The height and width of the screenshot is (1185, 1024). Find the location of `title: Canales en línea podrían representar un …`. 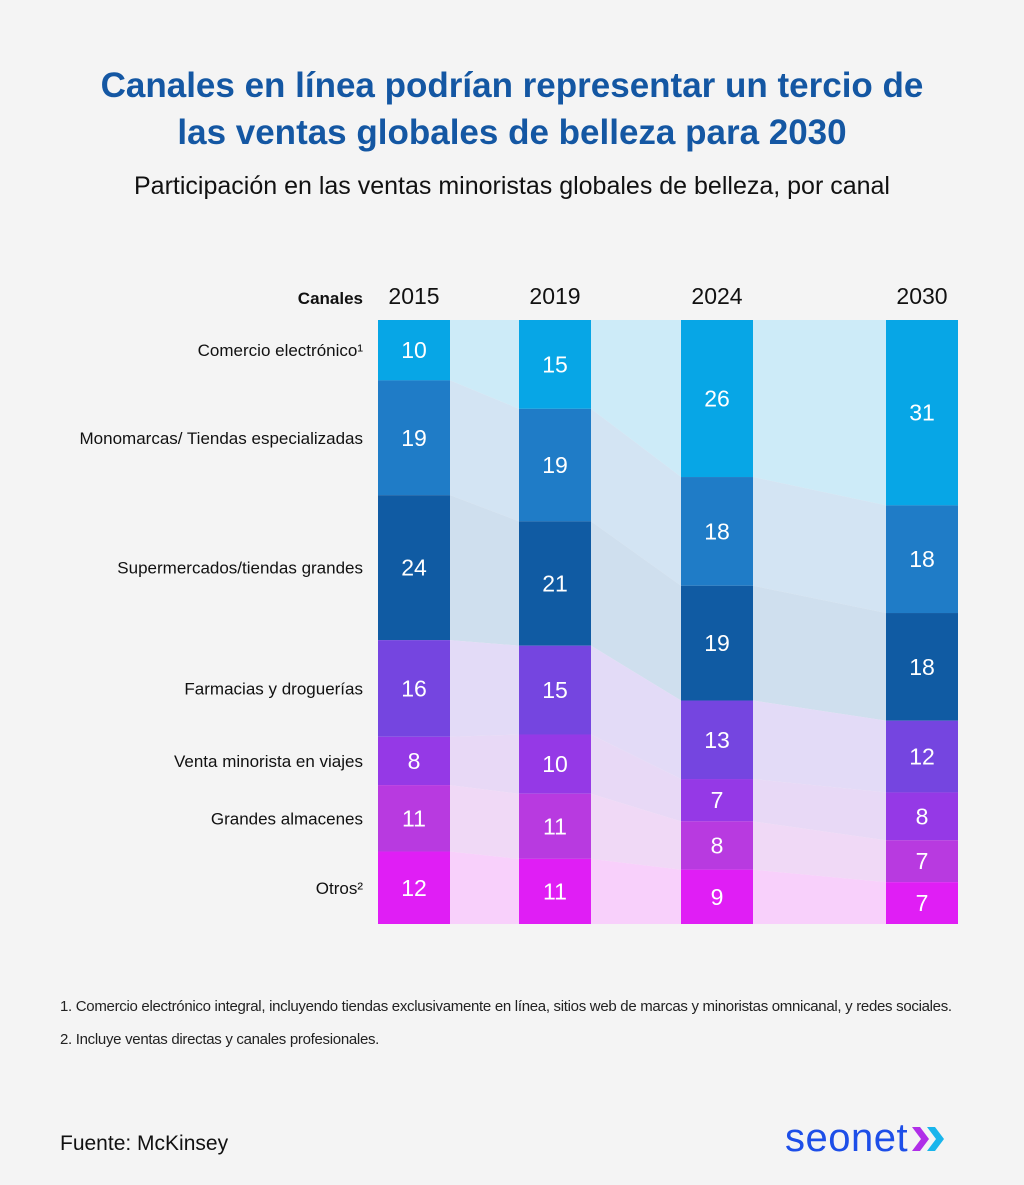

title: Canales en línea podrían representar un … is located at coordinates (512, 109).